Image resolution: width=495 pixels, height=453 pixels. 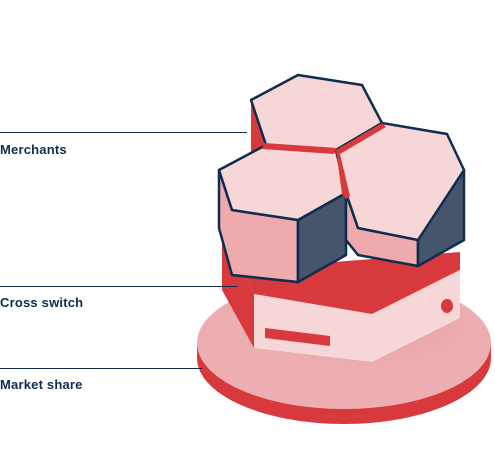 What do you see at coordinates (447, 306) in the screenshot?
I see `box-indicator-light` at bounding box center [447, 306].